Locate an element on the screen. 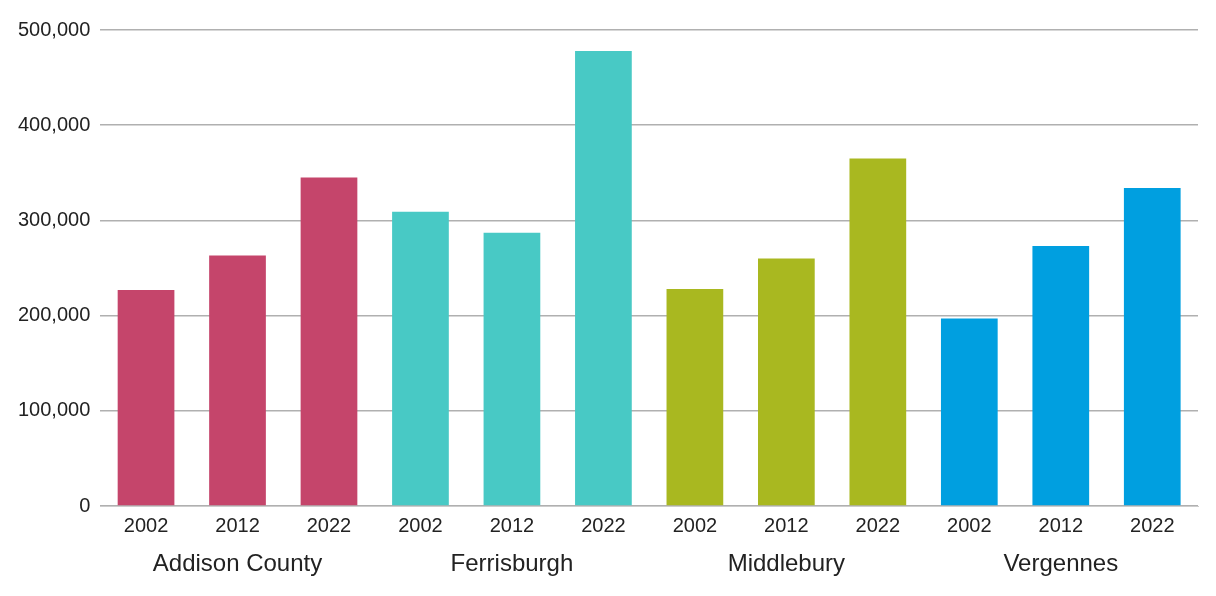 This screenshot has width=1216, height=596. y-tick-label: 400,000 is located at coordinates (54, 123).